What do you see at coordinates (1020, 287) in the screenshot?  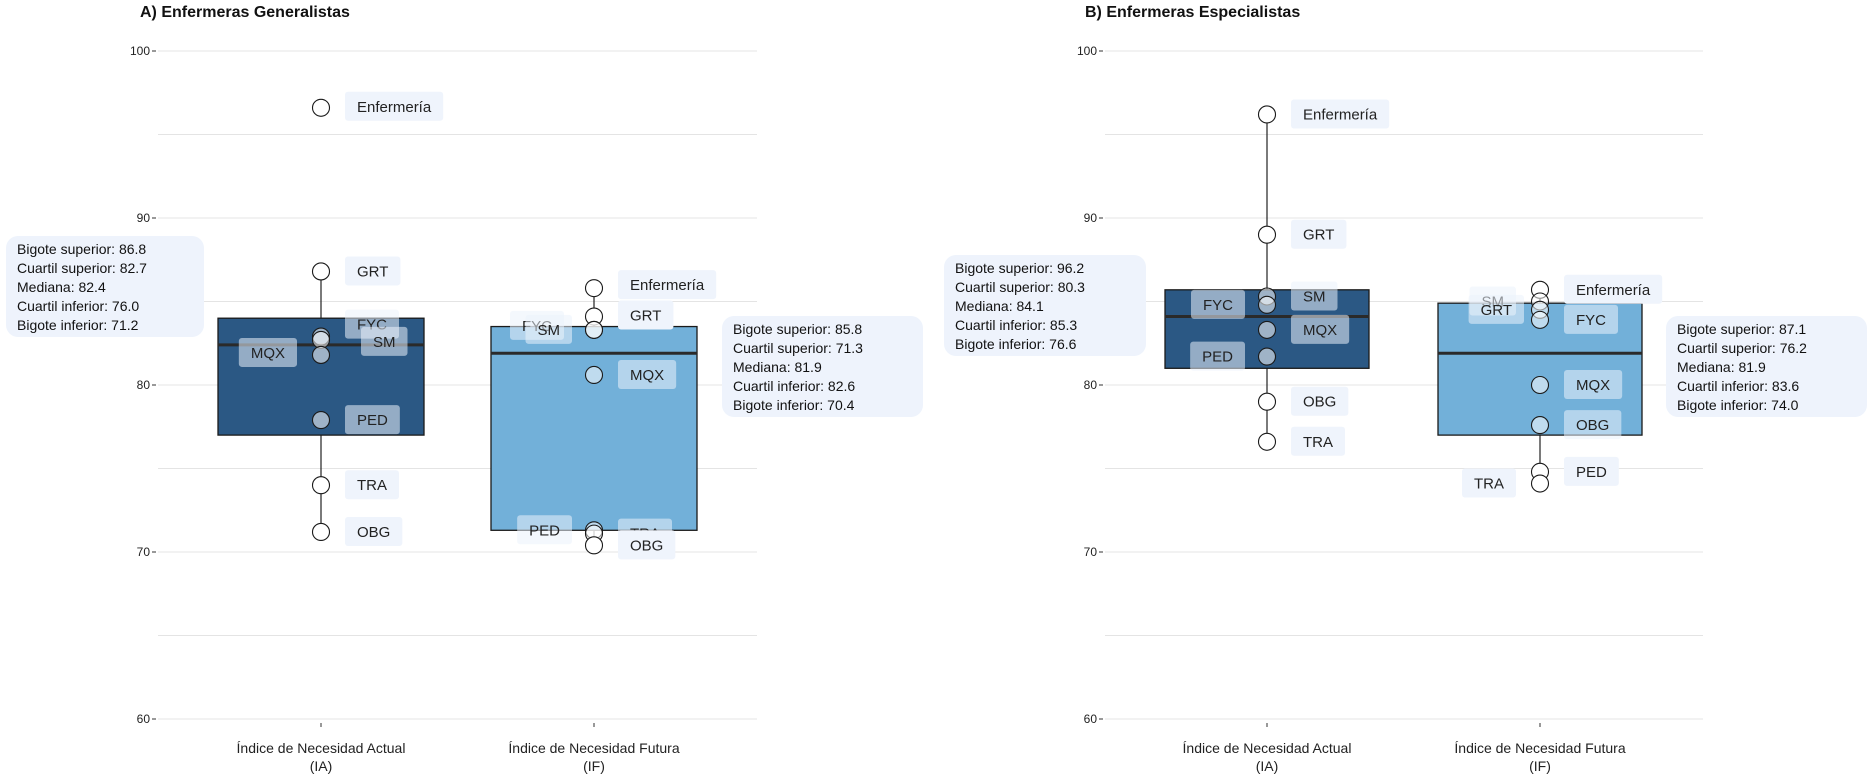 I see `stats-line: Cuartil superior: 80.3` at bounding box center [1020, 287].